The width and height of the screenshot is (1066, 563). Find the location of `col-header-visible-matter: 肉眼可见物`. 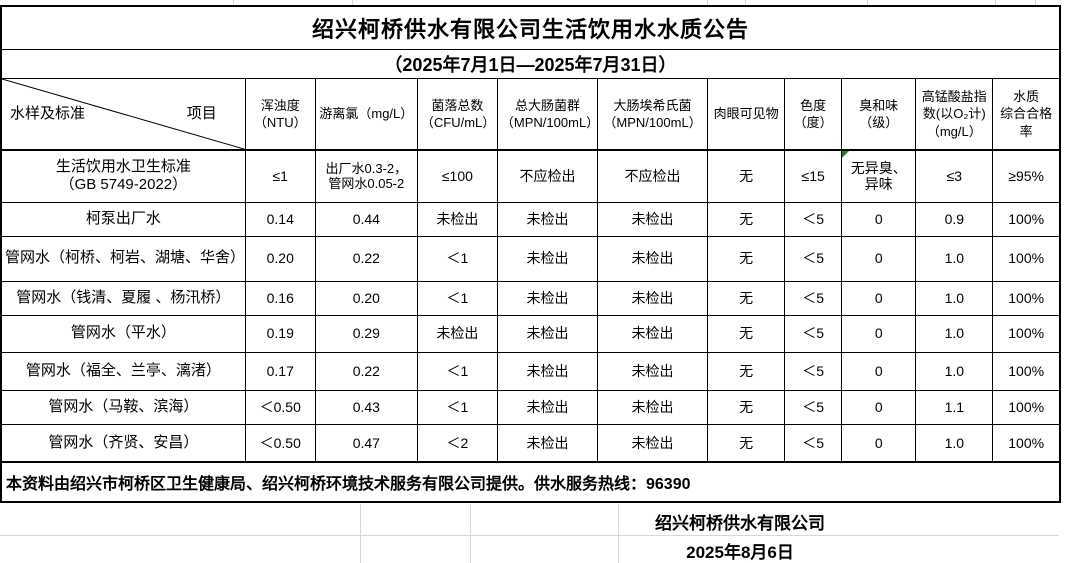

col-header-visible-matter: 肉眼可见物 is located at coordinates (746, 115).